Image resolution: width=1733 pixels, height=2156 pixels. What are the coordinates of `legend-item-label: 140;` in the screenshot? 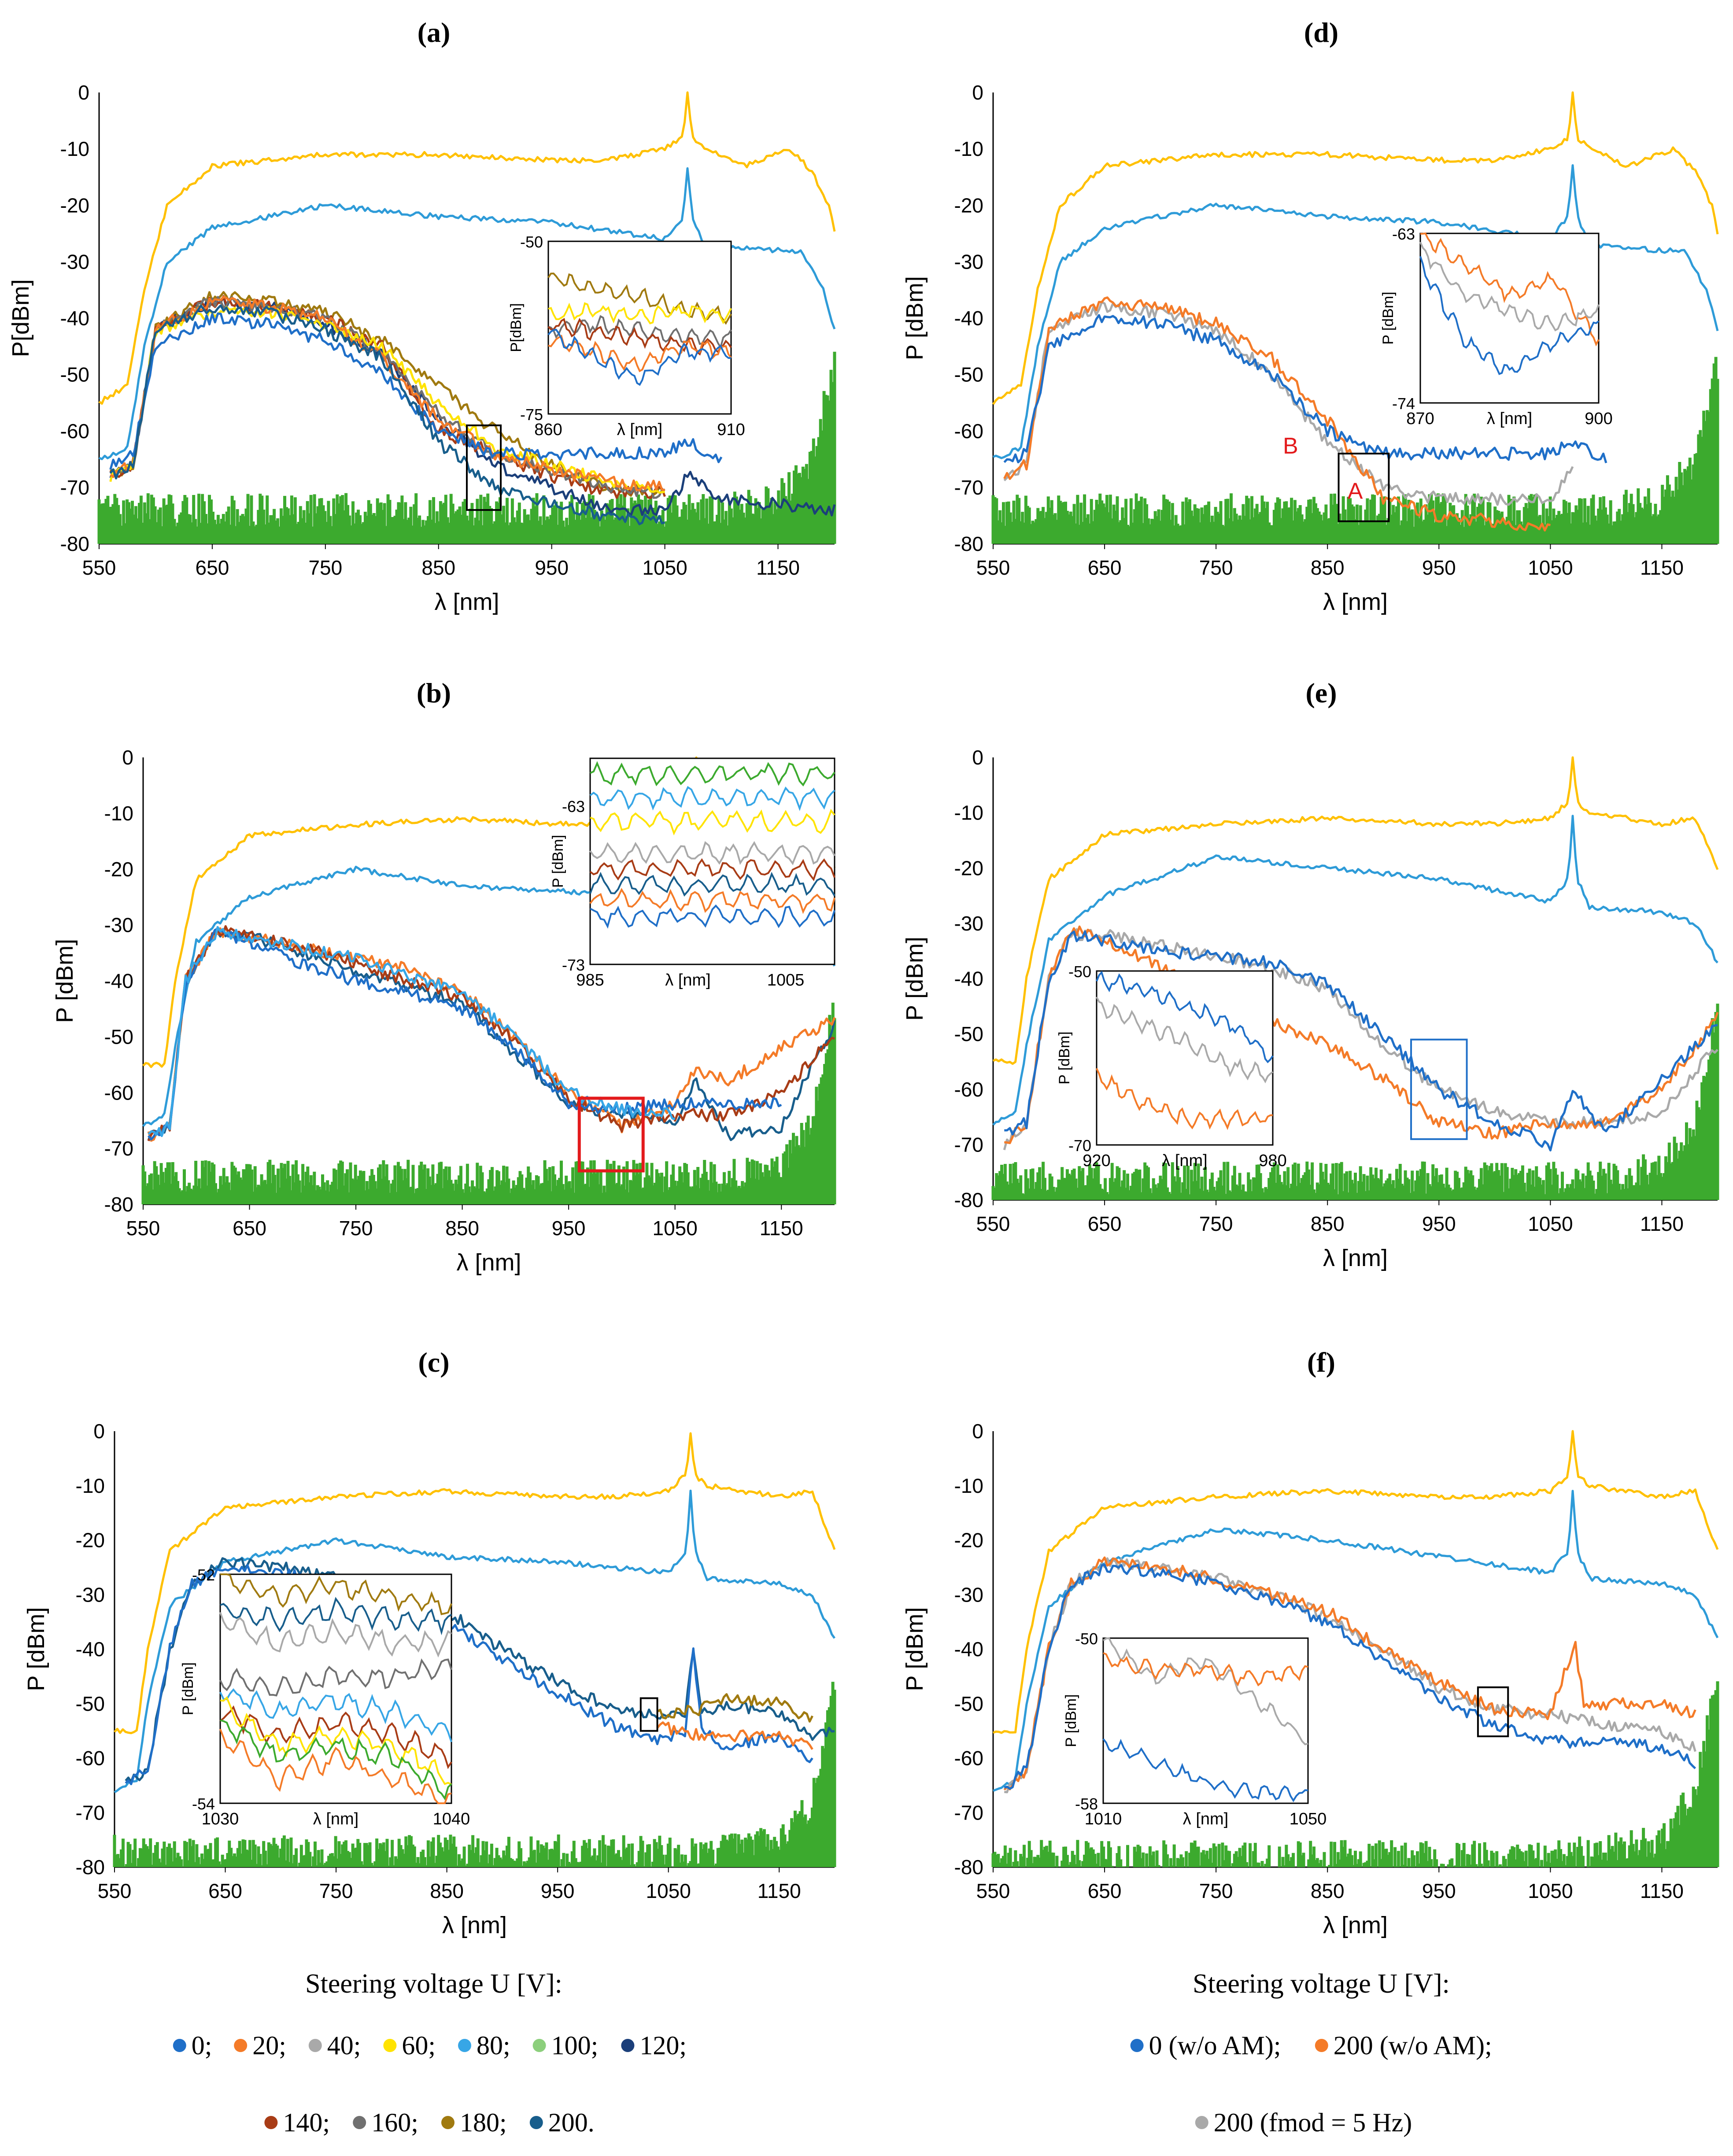 It's located at (306, 2122).